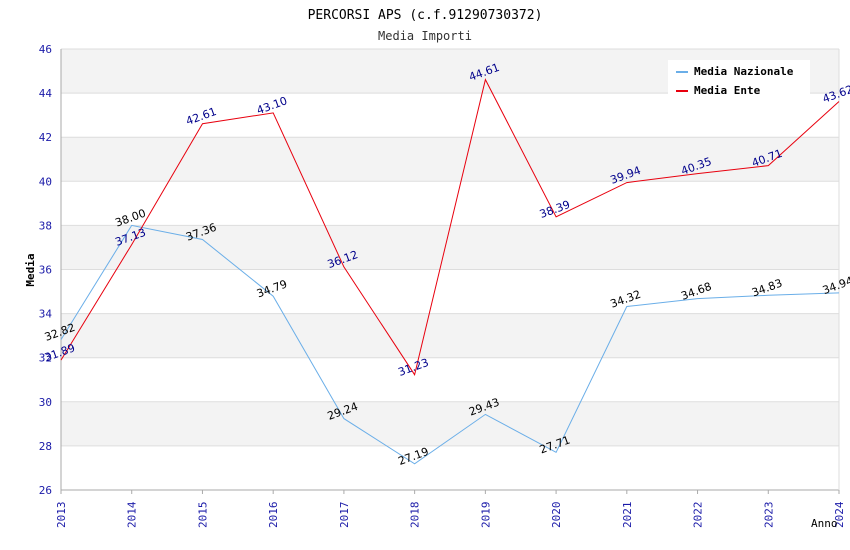 This screenshot has height=550, width=850. I want to click on legend: Media Nazionale Media Ente, so click(739, 78).